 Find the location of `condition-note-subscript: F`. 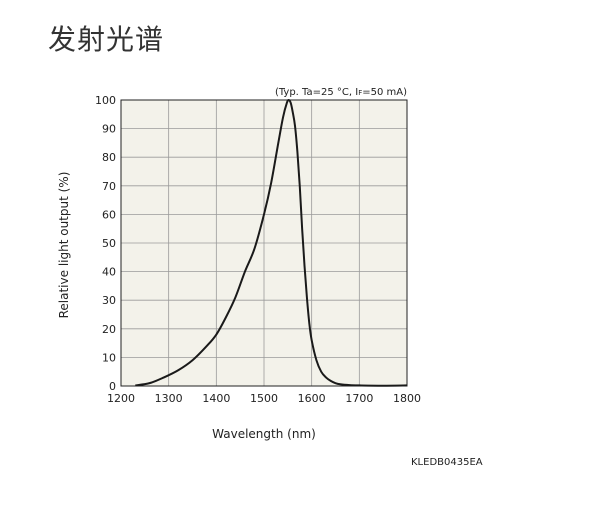

condition-note-subscript: F is located at coordinates (360, 93).